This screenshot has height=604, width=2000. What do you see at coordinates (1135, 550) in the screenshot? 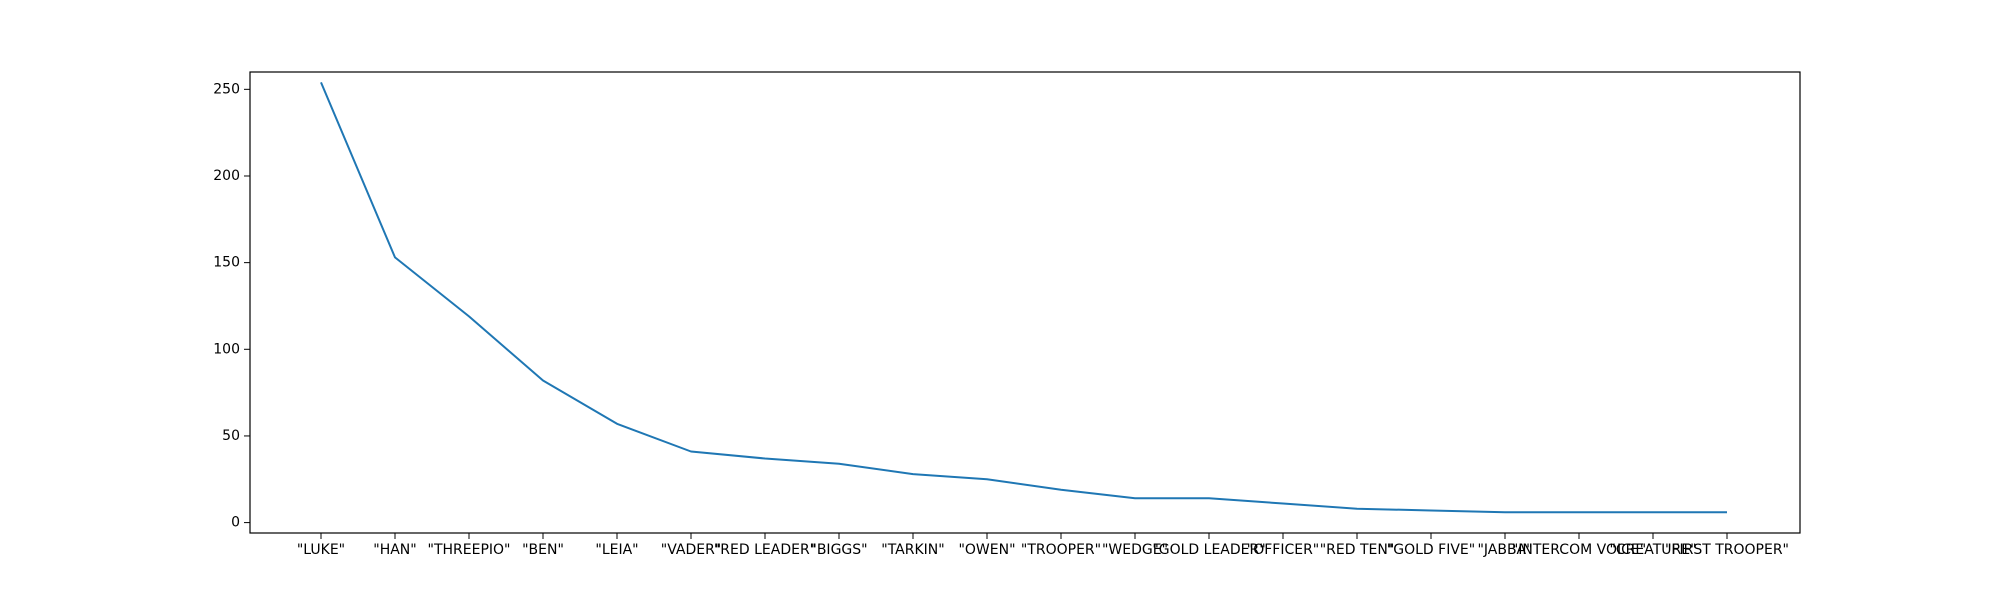
I see `x-tick-label: "WEDGE"` at bounding box center [1135, 550].